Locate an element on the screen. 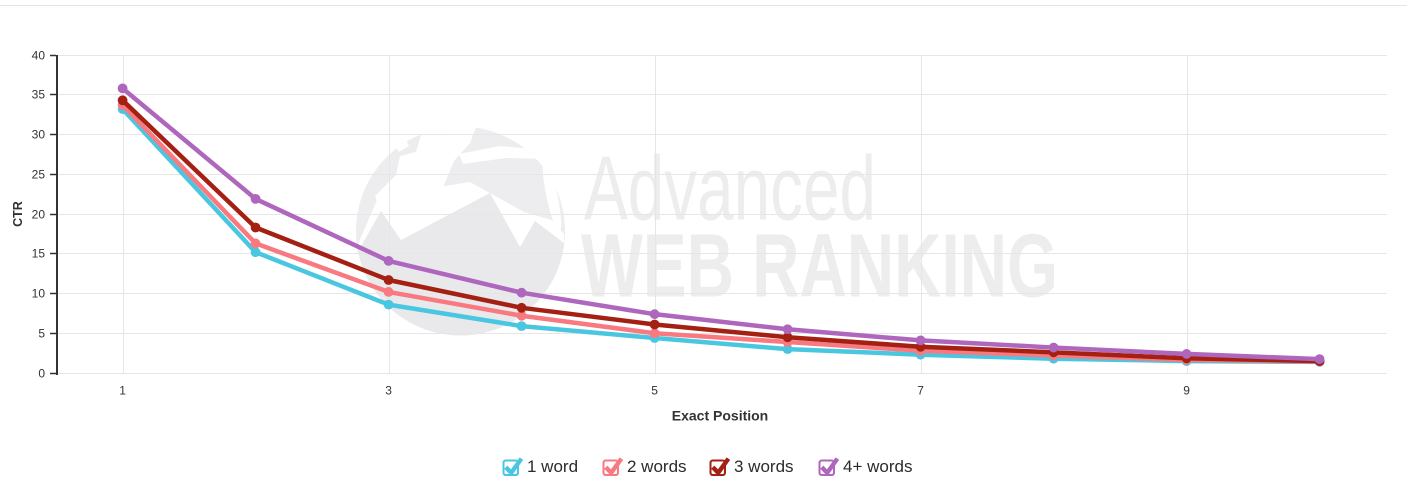 This screenshot has width=1407, height=487. svg-text: Exact Position is located at coordinates (720, 416).